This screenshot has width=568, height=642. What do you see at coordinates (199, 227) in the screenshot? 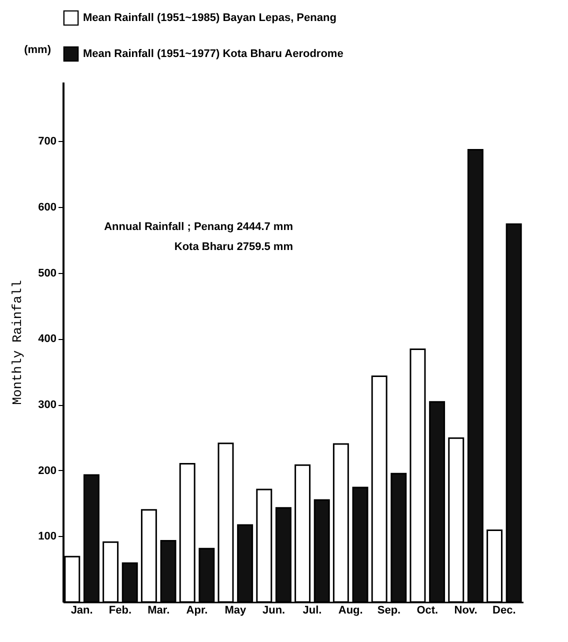
I see `annotation: Annual Rainfall ; Penang 2444.7 mm` at bounding box center [199, 227].